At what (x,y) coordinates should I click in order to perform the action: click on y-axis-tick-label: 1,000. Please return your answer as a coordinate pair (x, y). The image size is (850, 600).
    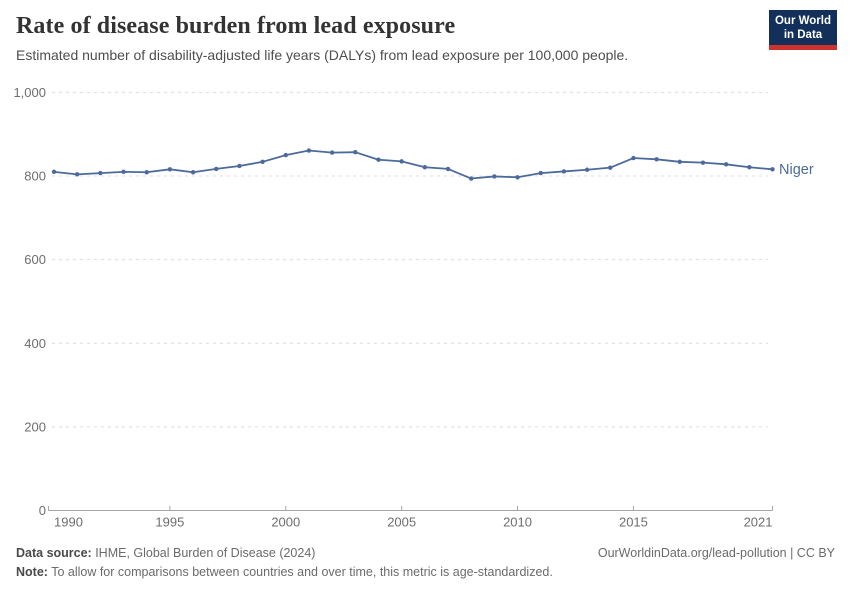
    Looking at the image, I should click on (29, 92).